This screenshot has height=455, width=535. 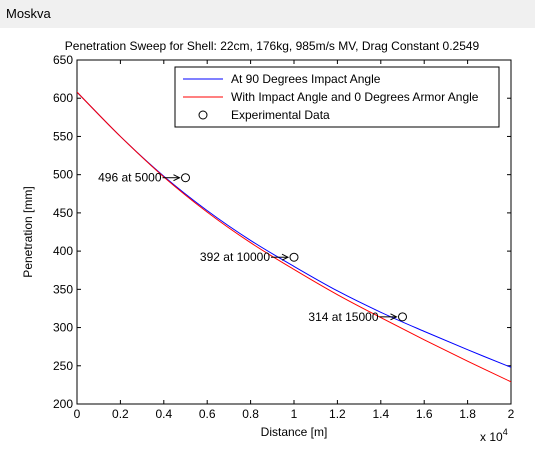 What do you see at coordinates (63, 328) in the screenshot?
I see `y-tick-label: 300` at bounding box center [63, 328].